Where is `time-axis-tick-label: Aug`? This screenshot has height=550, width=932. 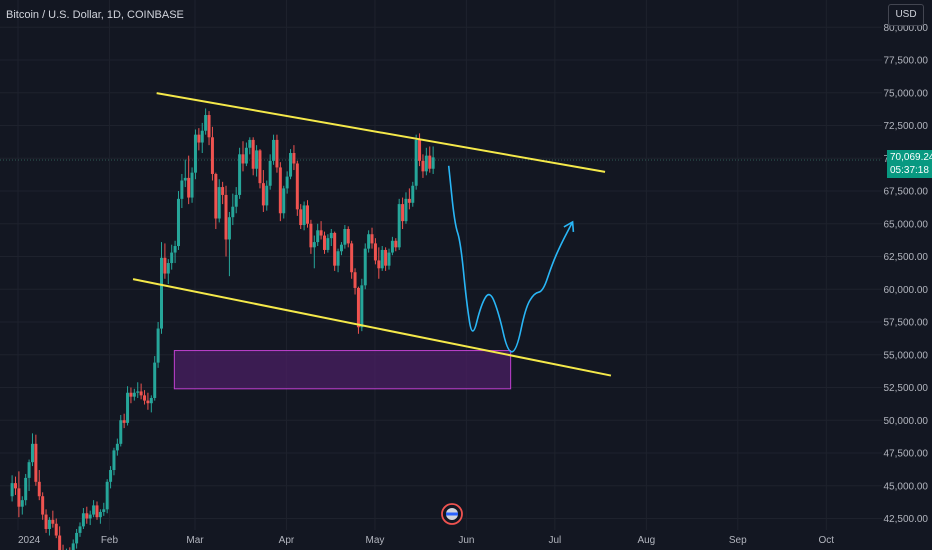 time-axis-tick-label: Aug is located at coordinates (646, 540).